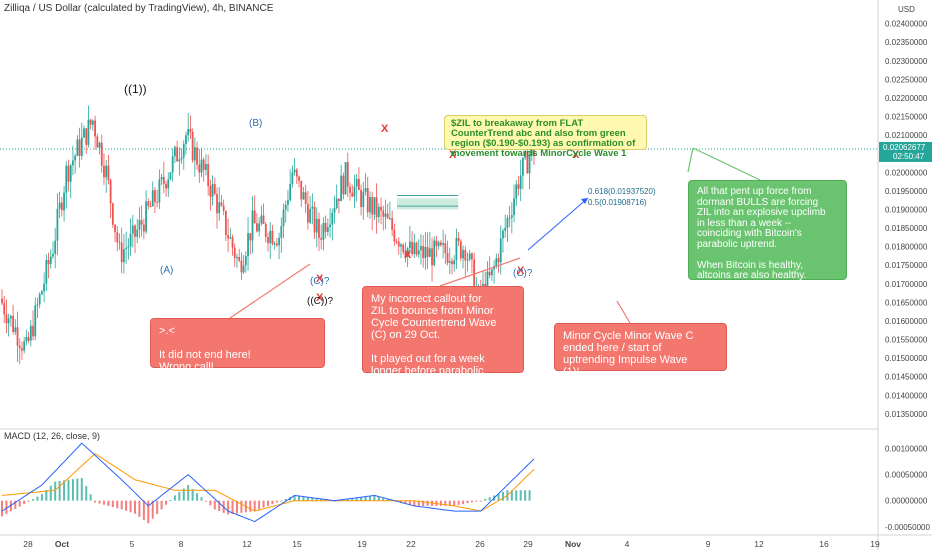 This screenshot has height=550, width=932. What do you see at coordinates (237, 345) in the screenshot?
I see `red-callout-wrong-call: >.< It did not end here! Wrong call!` at bounding box center [237, 345].